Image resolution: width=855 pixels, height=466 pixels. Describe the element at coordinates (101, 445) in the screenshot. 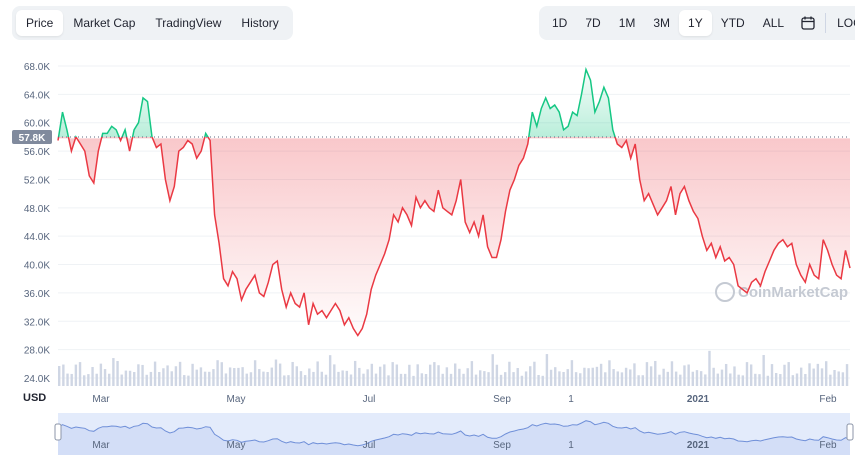

I see `navigator-tick-label: Mar` at that location.